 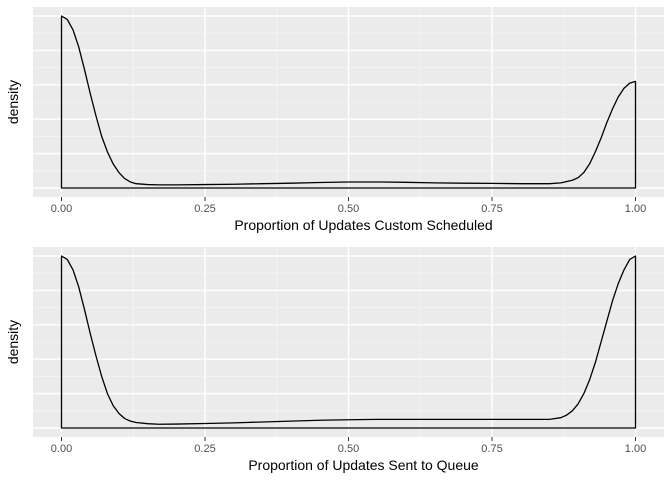 I want to click on x-axis-title: Proportion of Updates Sent to Queue, so click(x=363, y=465).